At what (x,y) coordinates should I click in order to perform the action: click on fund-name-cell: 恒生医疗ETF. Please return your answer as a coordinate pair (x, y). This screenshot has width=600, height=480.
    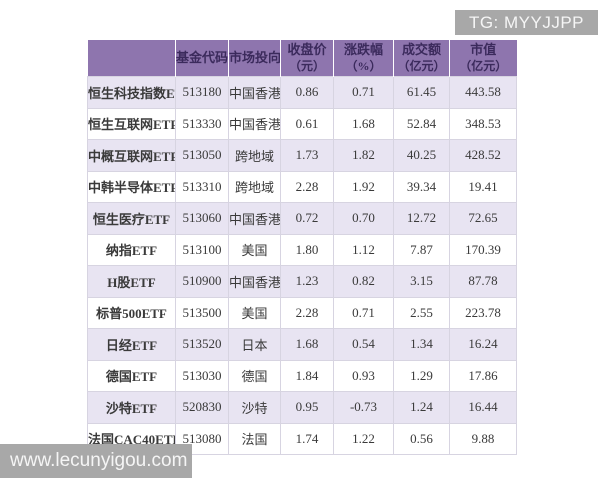
    Looking at the image, I should click on (131, 218).